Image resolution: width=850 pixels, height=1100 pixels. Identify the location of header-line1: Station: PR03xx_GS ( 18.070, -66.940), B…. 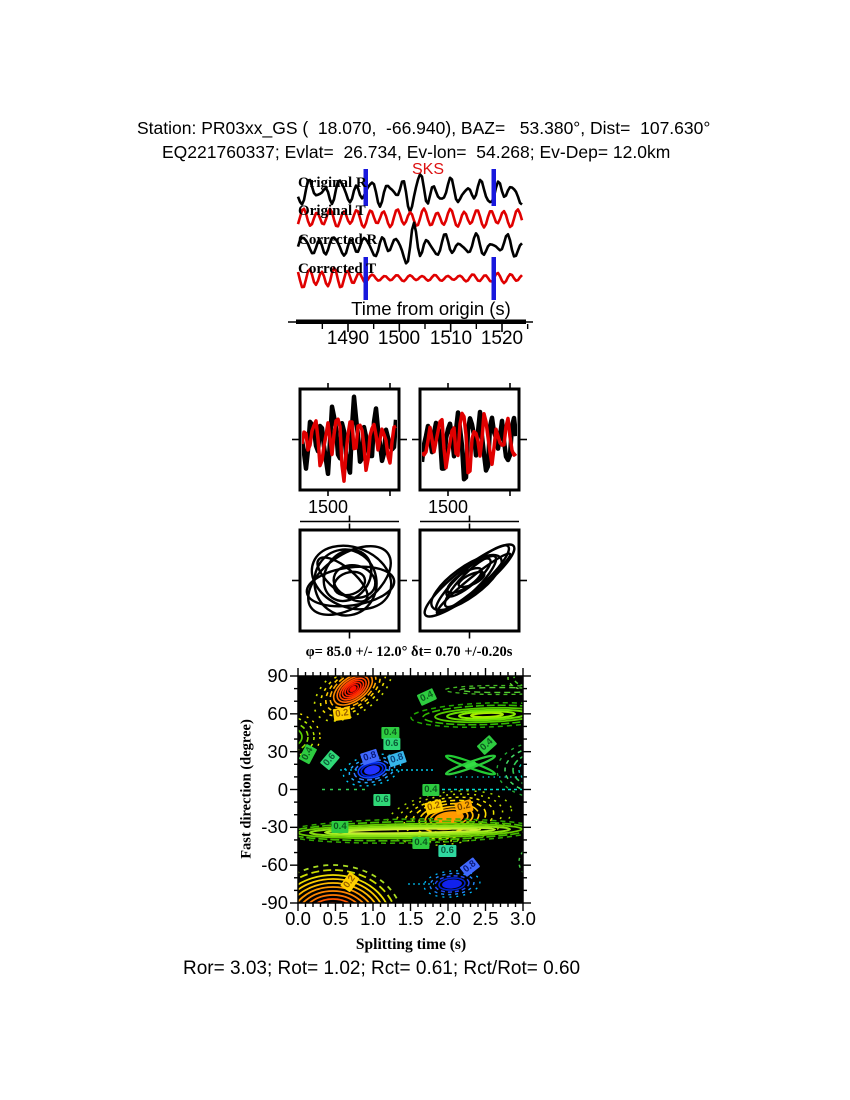
(424, 128).